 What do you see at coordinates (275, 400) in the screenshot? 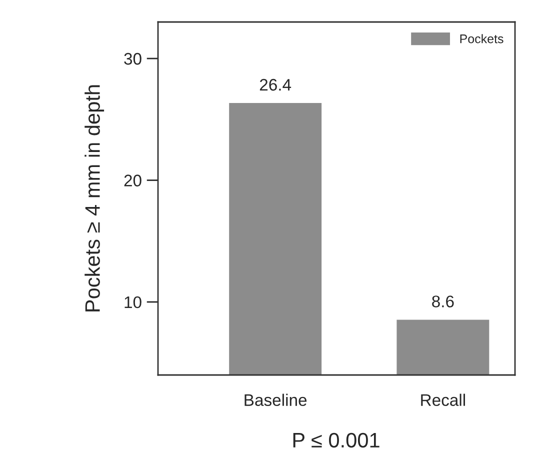
I see `x-tick-label: Baseline` at bounding box center [275, 400].